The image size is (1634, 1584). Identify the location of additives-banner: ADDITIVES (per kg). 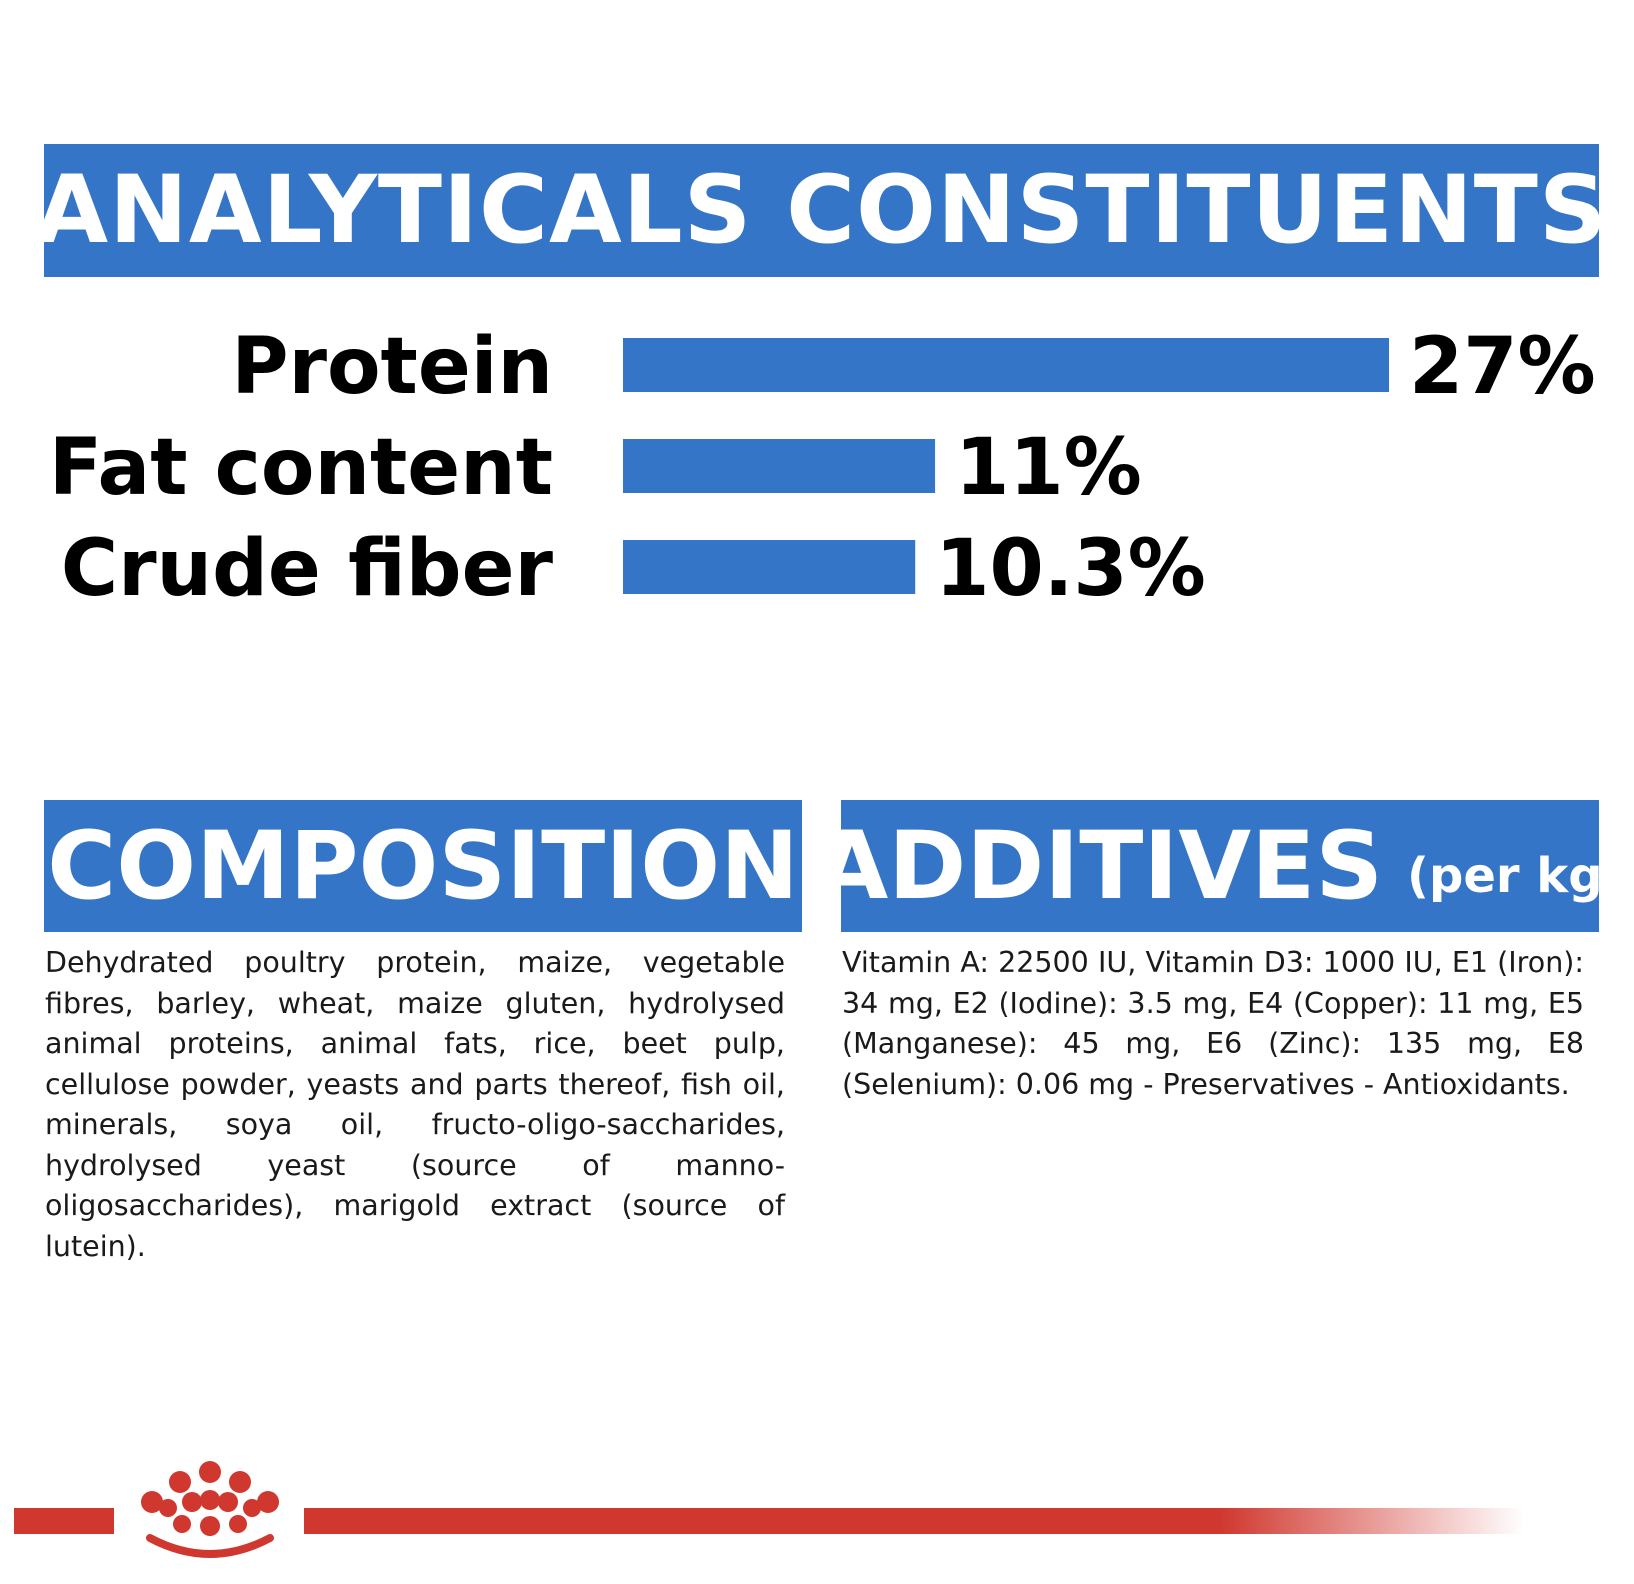
(1220, 866).